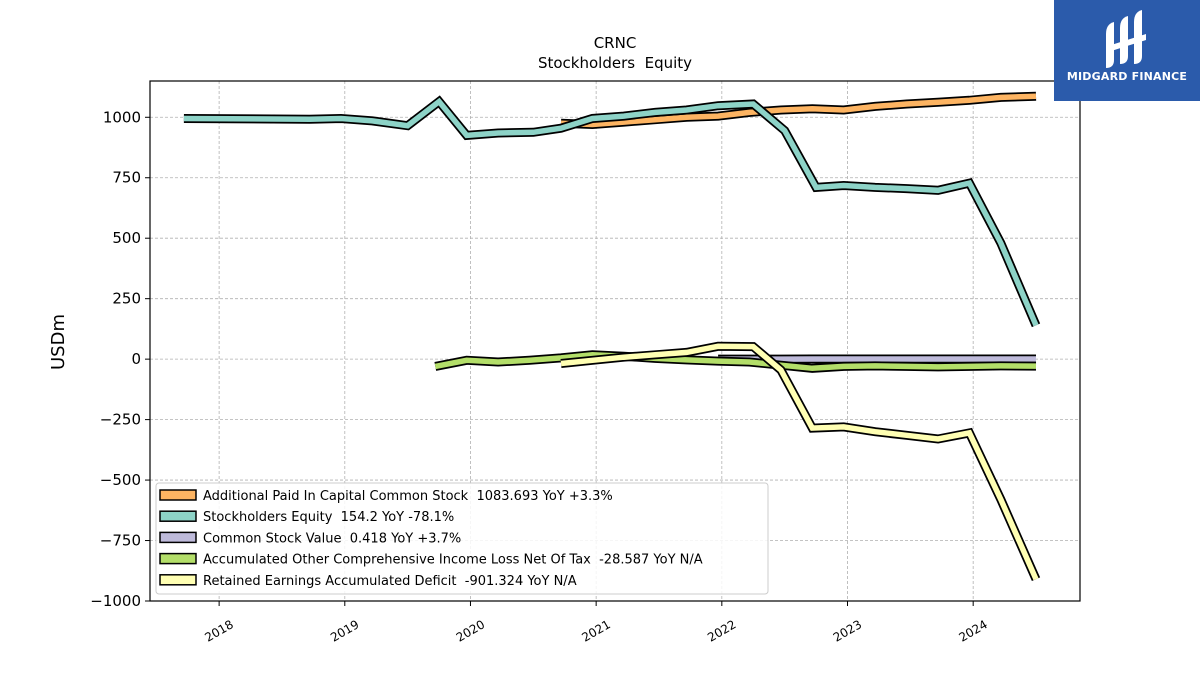 This screenshot has width=1200, height=675. Describe the element at coordinates (1127, 76) in the screenshot. I see `logo-text: MIDGARD FINANCE` at that location.